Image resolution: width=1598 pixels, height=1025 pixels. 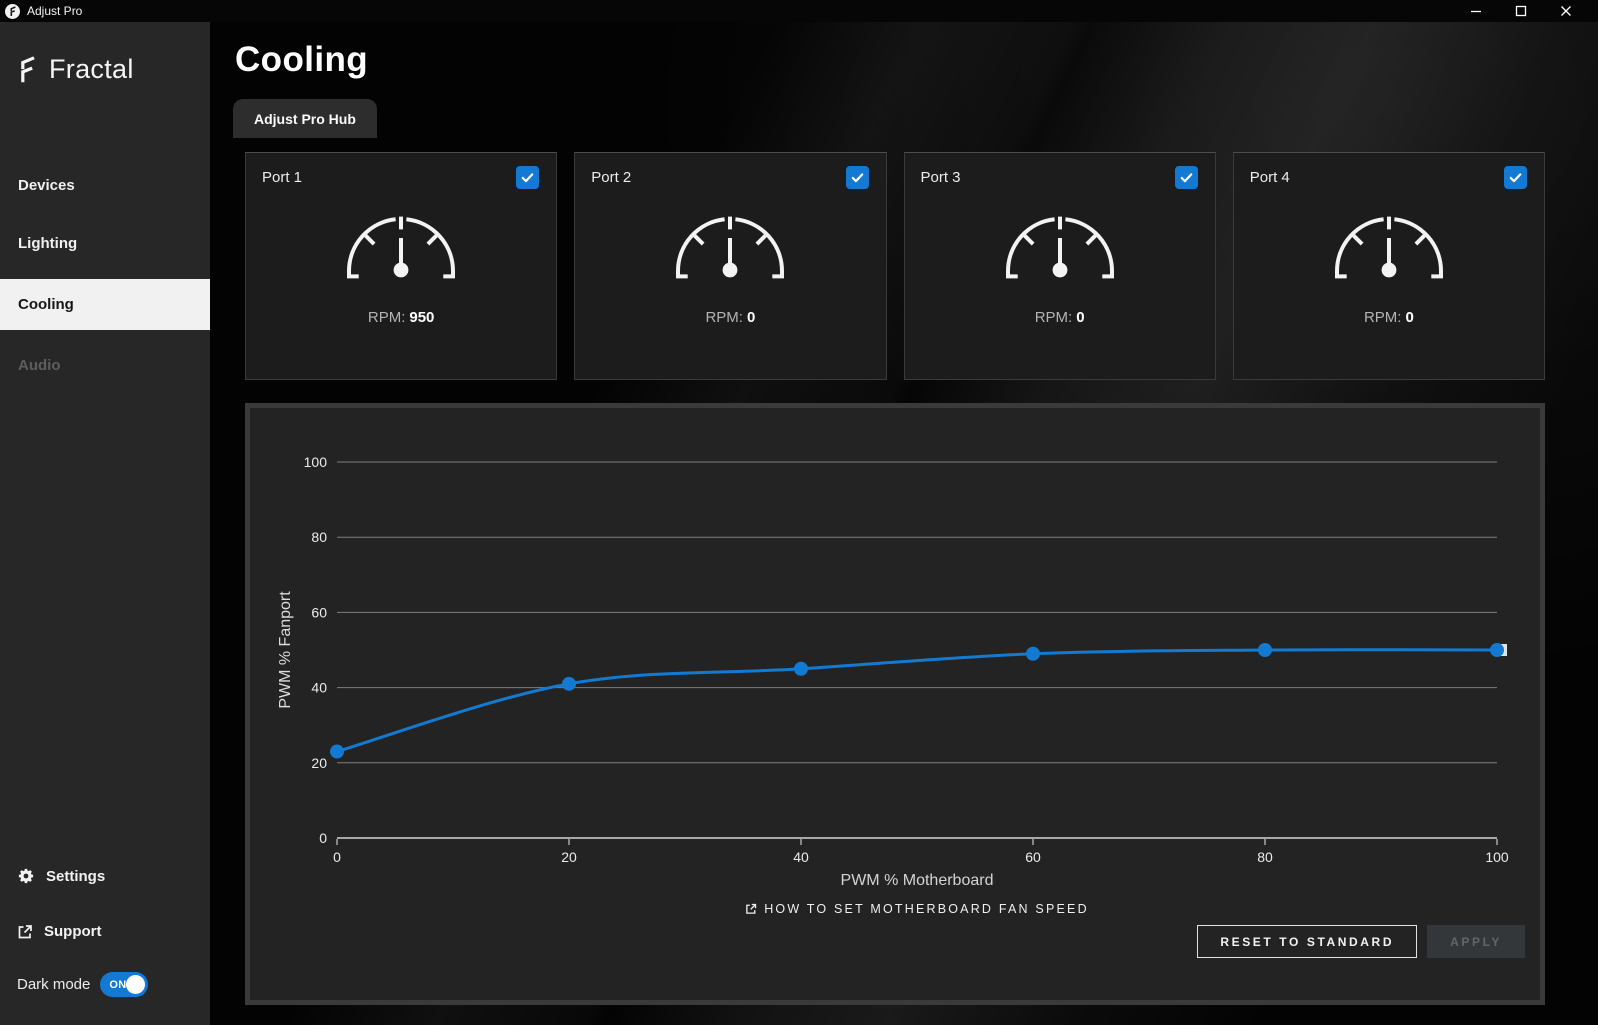 I want to click on port-label: Port 2, so click(x=611, y=177).